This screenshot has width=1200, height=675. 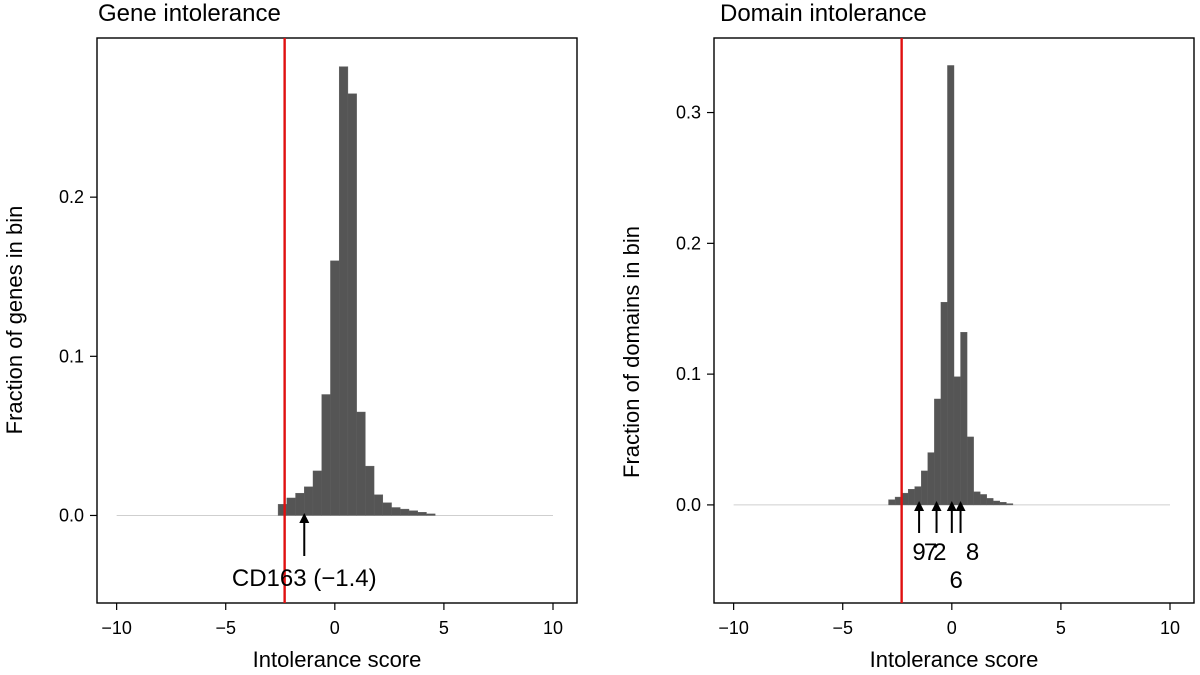 I want to click on annotations: 972 86, so click(x=945, y=547).